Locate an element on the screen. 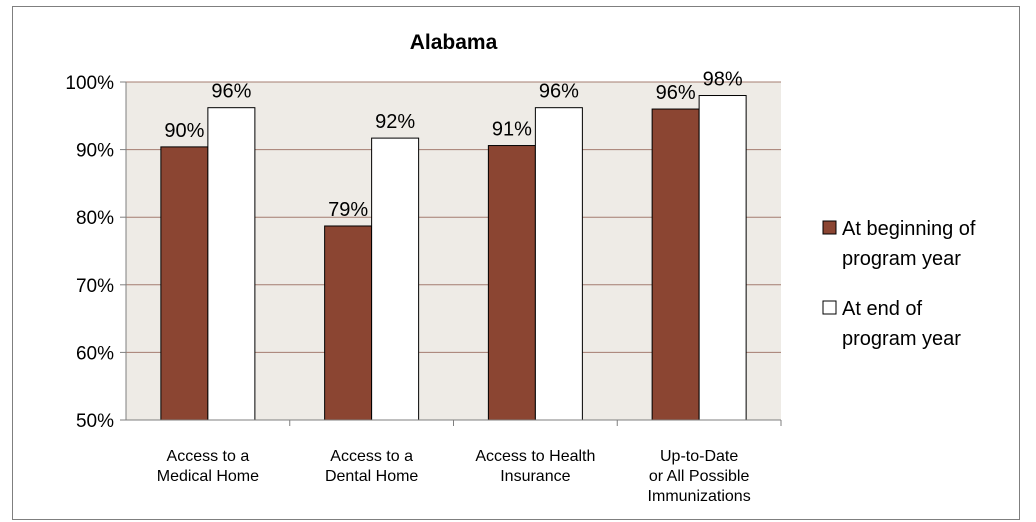 Image resolution: width=1036 pixels, height=522 pixels. x-tick-label: Medical Home is located at coordinates (208, 476).